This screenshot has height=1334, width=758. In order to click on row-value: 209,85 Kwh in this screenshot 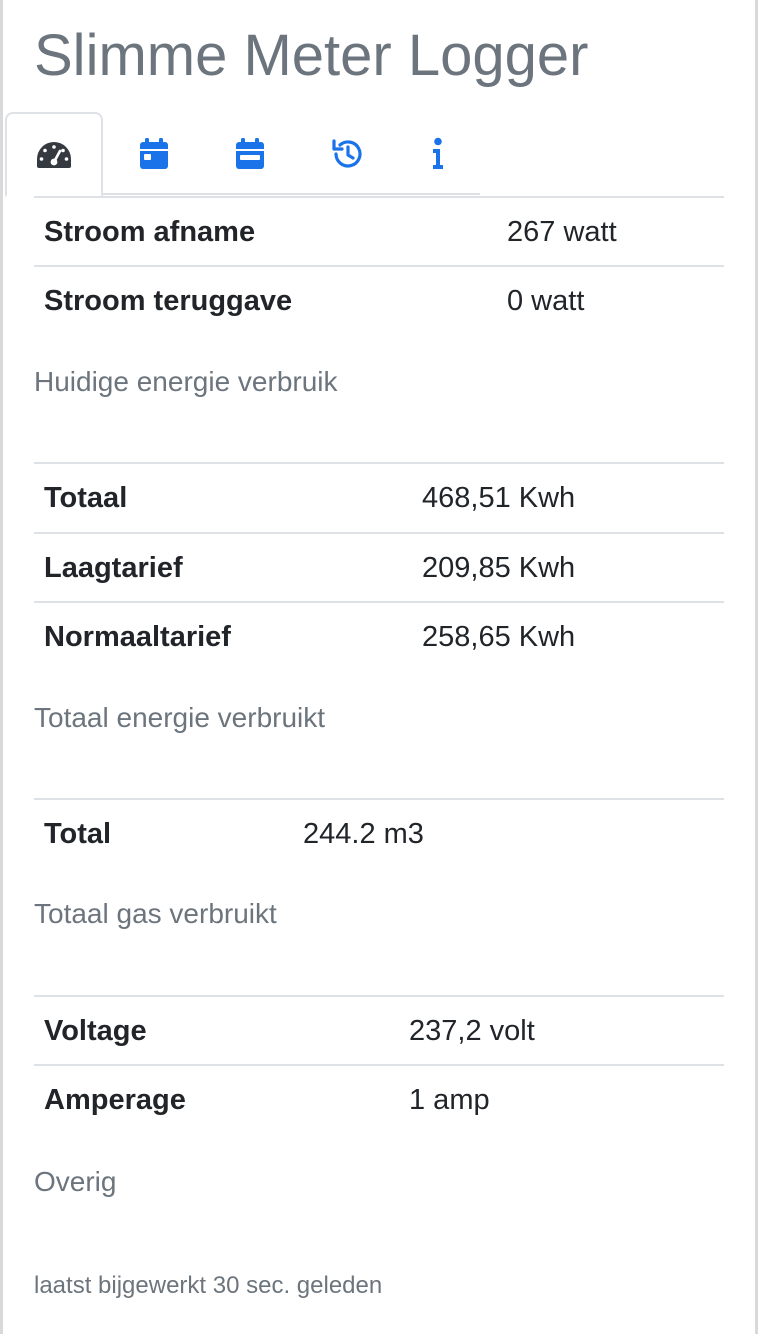, I will do `click(499, 567)`.